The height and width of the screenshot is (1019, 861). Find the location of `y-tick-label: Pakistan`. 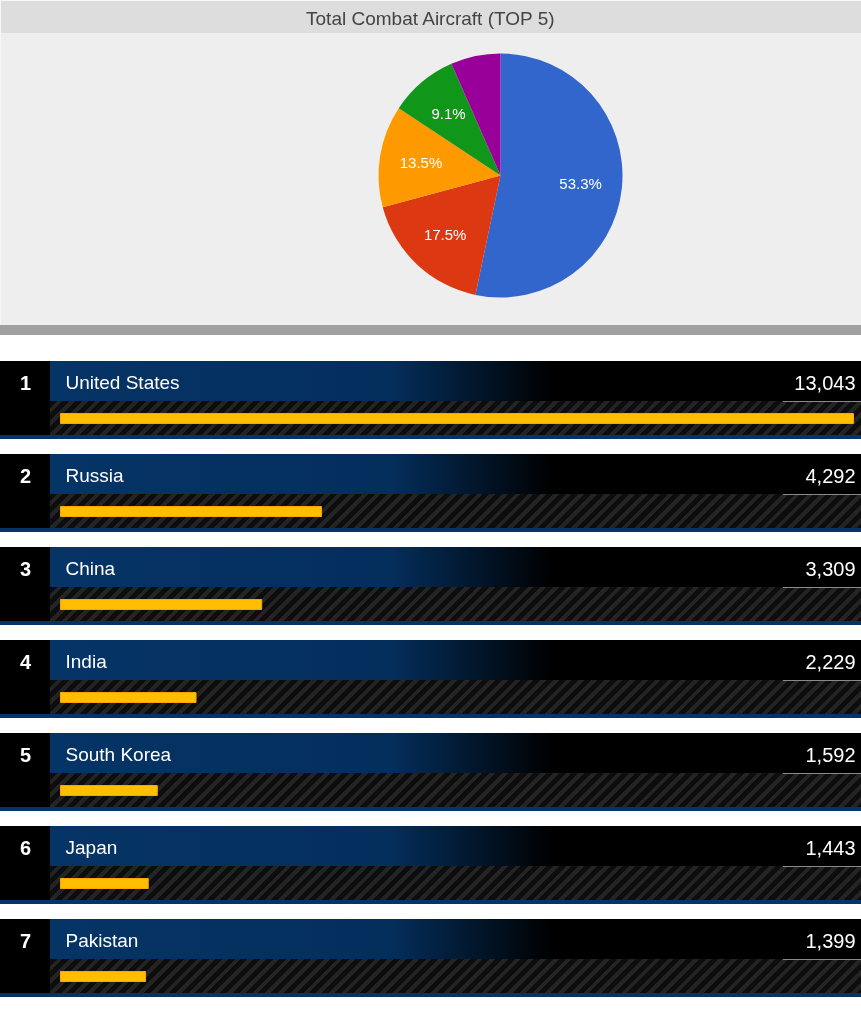

y-tick-label: Pakistan is located at coordinates (102, 940).